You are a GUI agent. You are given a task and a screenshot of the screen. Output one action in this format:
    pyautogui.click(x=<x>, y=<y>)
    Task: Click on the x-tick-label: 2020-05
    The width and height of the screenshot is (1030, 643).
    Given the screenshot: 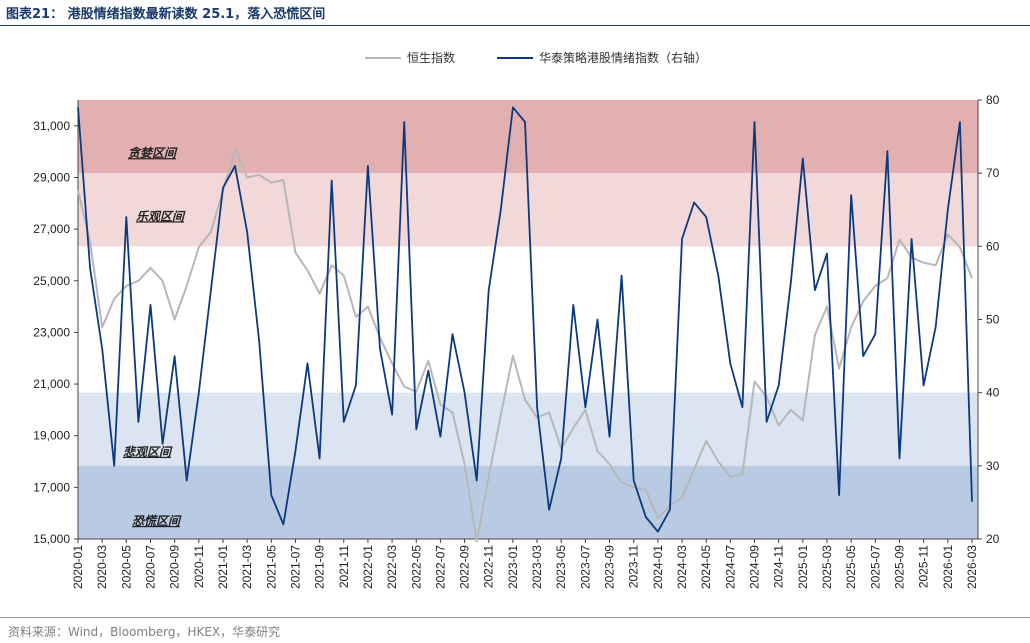 What is the action you would take?
    pyautogui.click(x=126, y=567)
    